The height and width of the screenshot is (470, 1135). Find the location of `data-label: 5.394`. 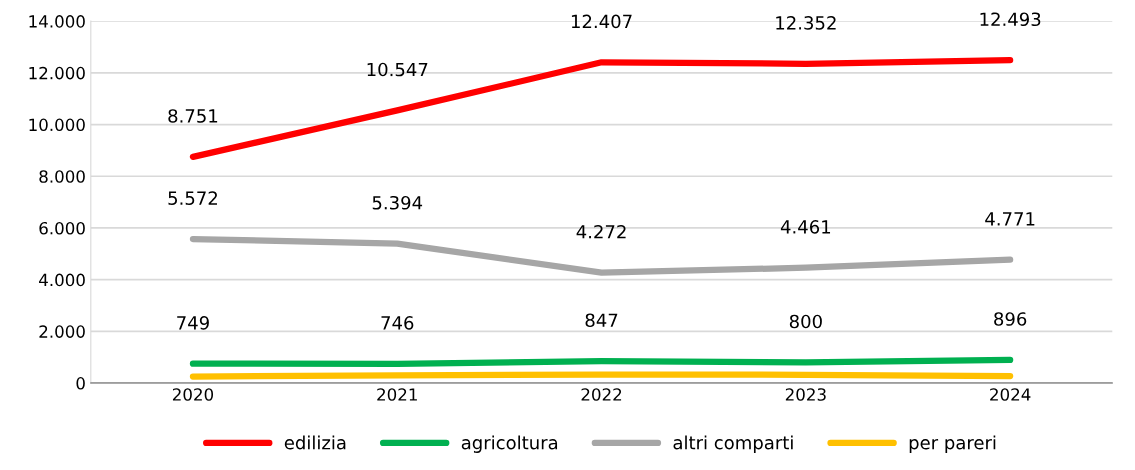

data-label: 5.394 is located at coordinates (397, 202).